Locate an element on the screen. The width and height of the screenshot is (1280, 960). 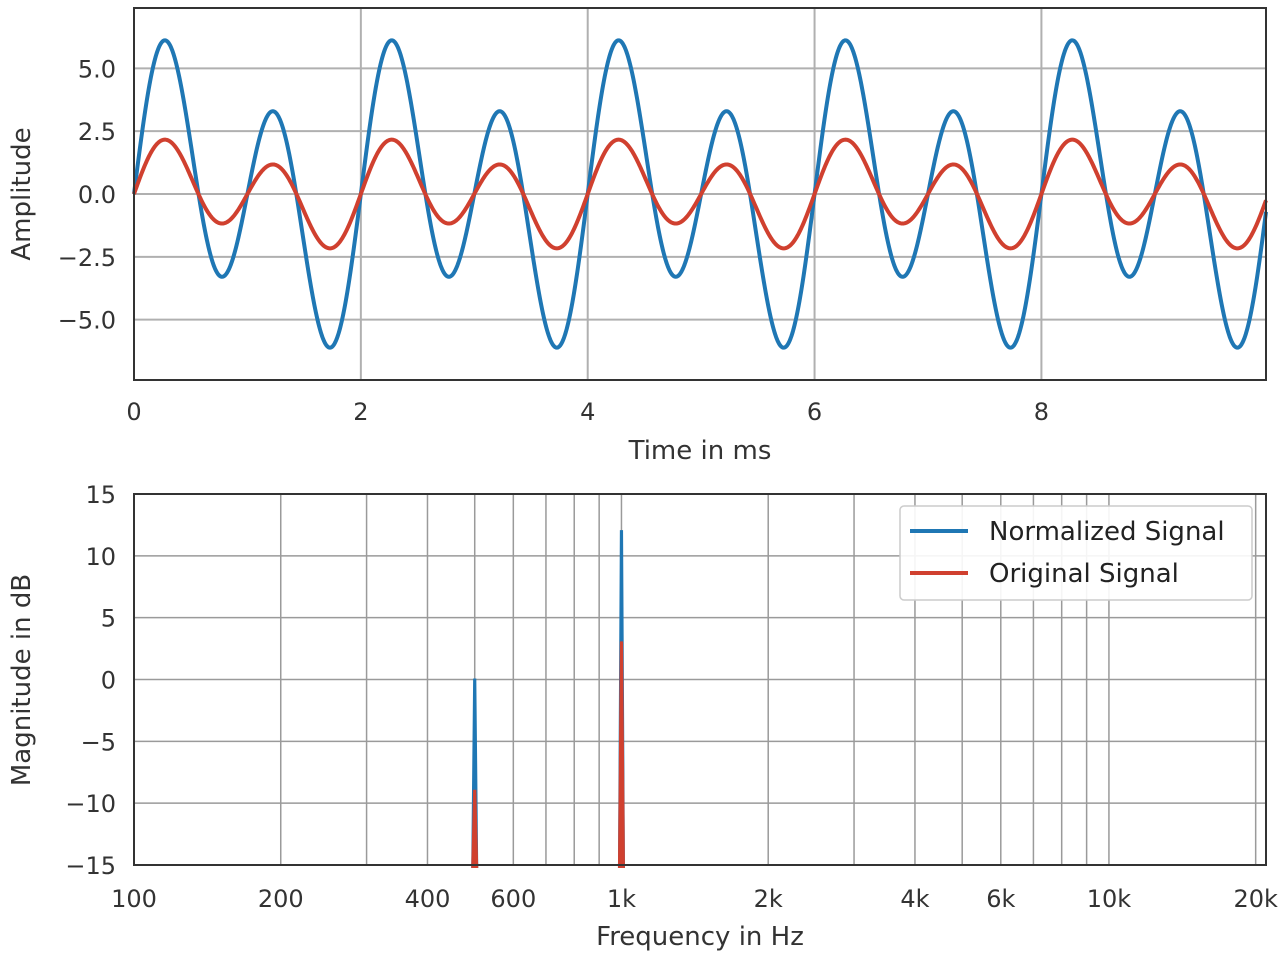
freq-x-tick-label: 10k is located at coordinates (1109, 899).